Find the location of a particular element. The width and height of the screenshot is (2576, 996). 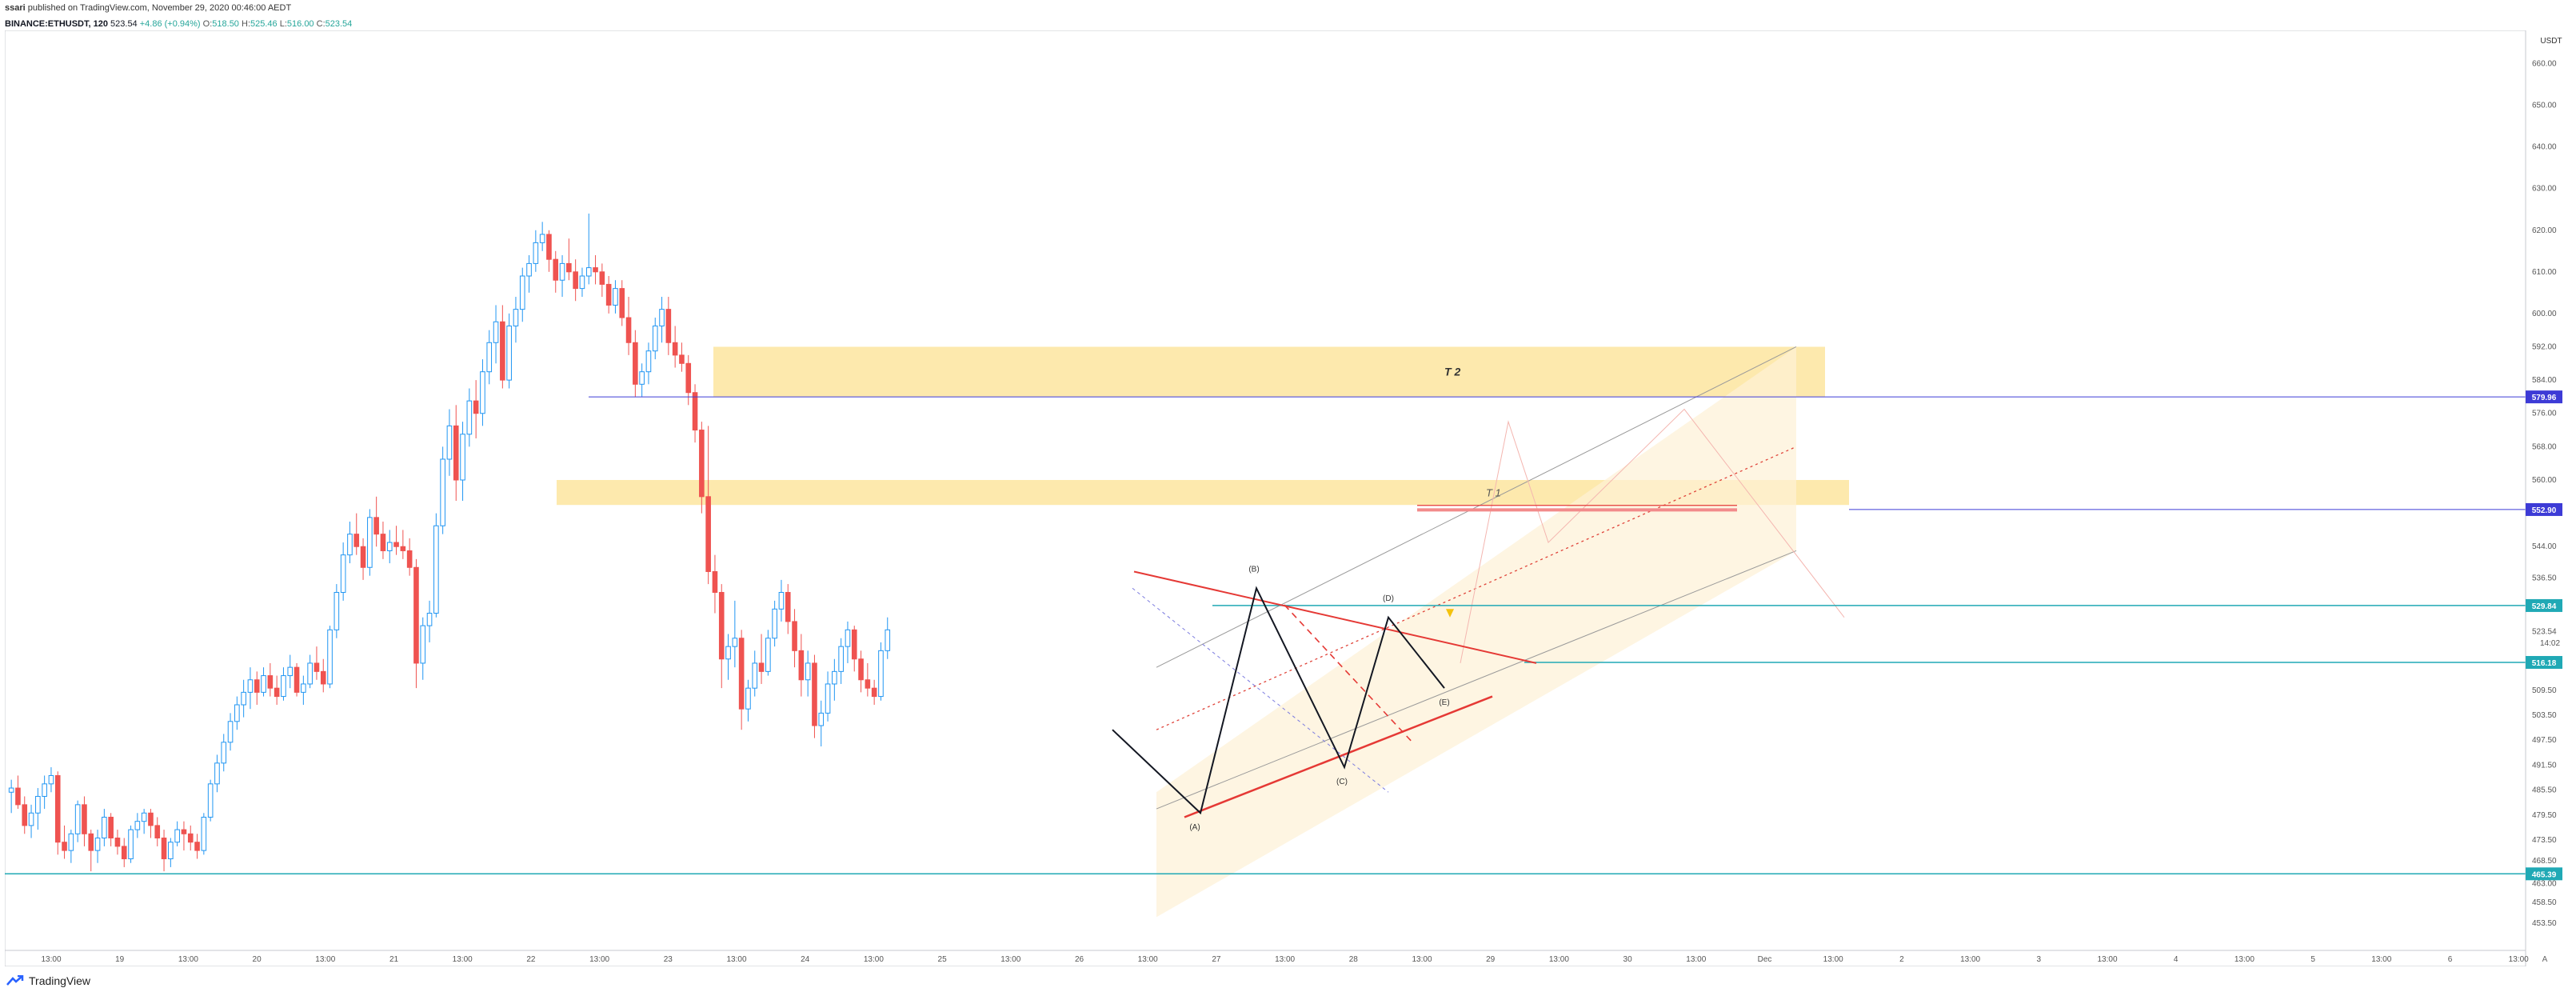

price-tick: 620.00 is located at coordinates (2544, 230).